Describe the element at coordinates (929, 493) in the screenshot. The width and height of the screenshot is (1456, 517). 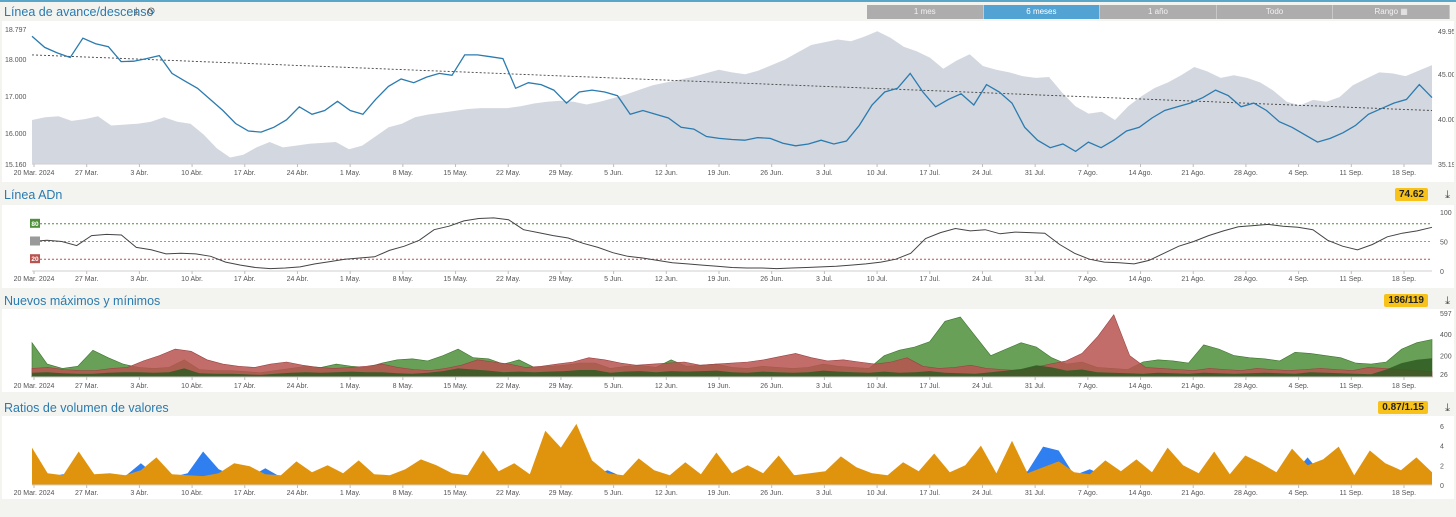
I see `x-tick-label: 17 Jul.` at that location.